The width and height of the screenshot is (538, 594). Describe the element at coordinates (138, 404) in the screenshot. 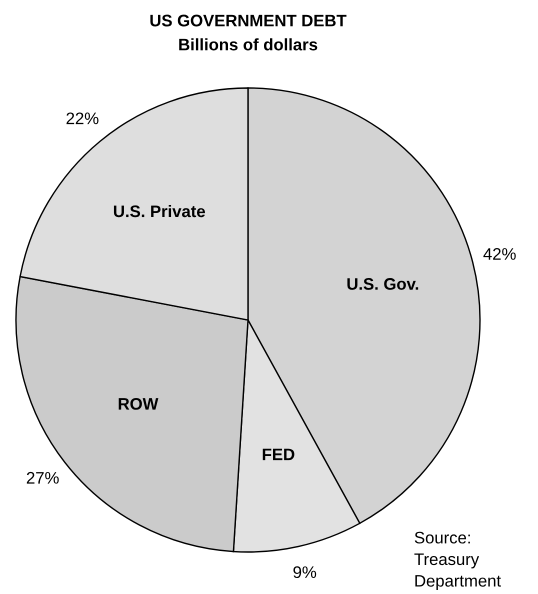

I see `slice-label: ROW` at that location.